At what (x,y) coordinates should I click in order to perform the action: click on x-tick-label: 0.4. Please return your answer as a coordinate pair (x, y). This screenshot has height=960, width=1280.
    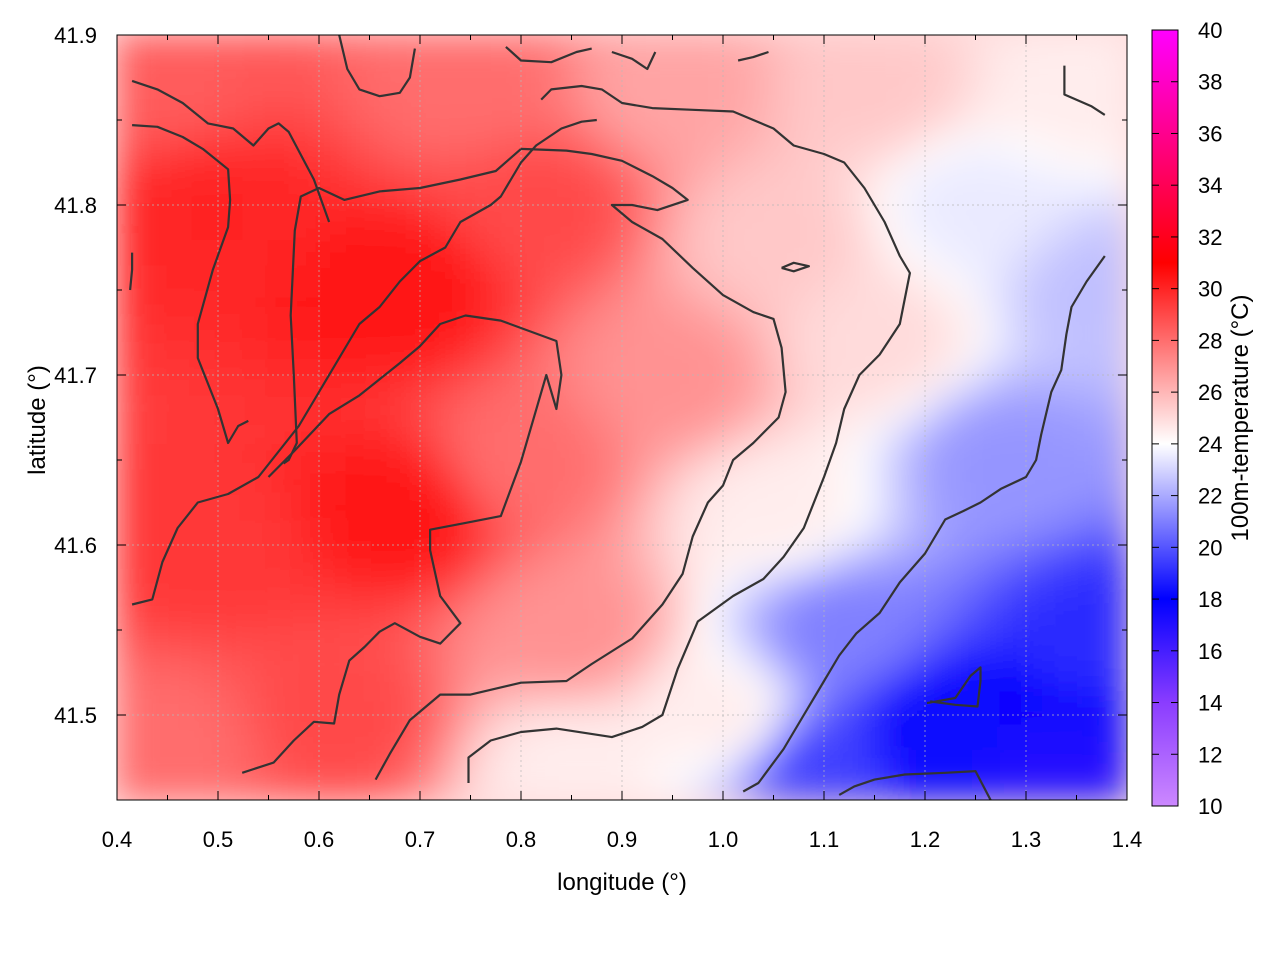
    Looking at the image, I should click on (117, 839).